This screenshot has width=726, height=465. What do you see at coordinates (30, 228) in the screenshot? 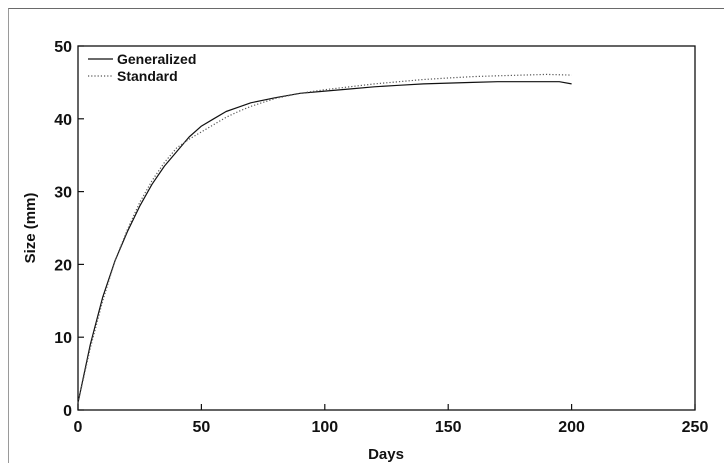
I see `y-axis-title: Size (mm)` at bounding box center [30, 228].